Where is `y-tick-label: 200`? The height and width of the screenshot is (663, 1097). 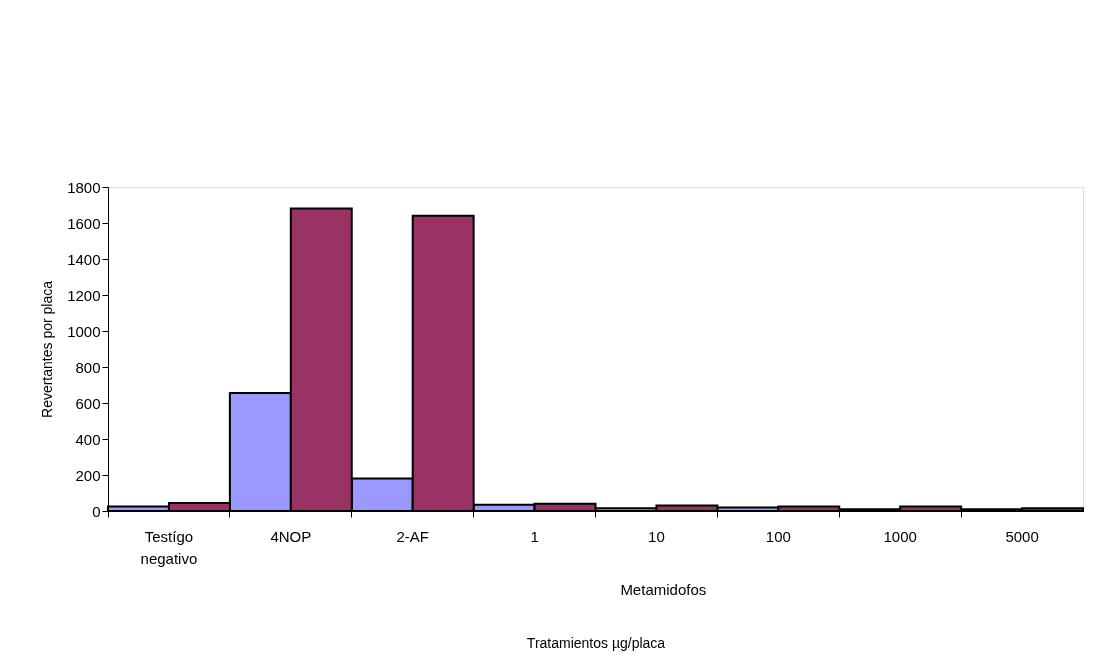 y-tick-label: 200 is located at coordinates (88, 475).